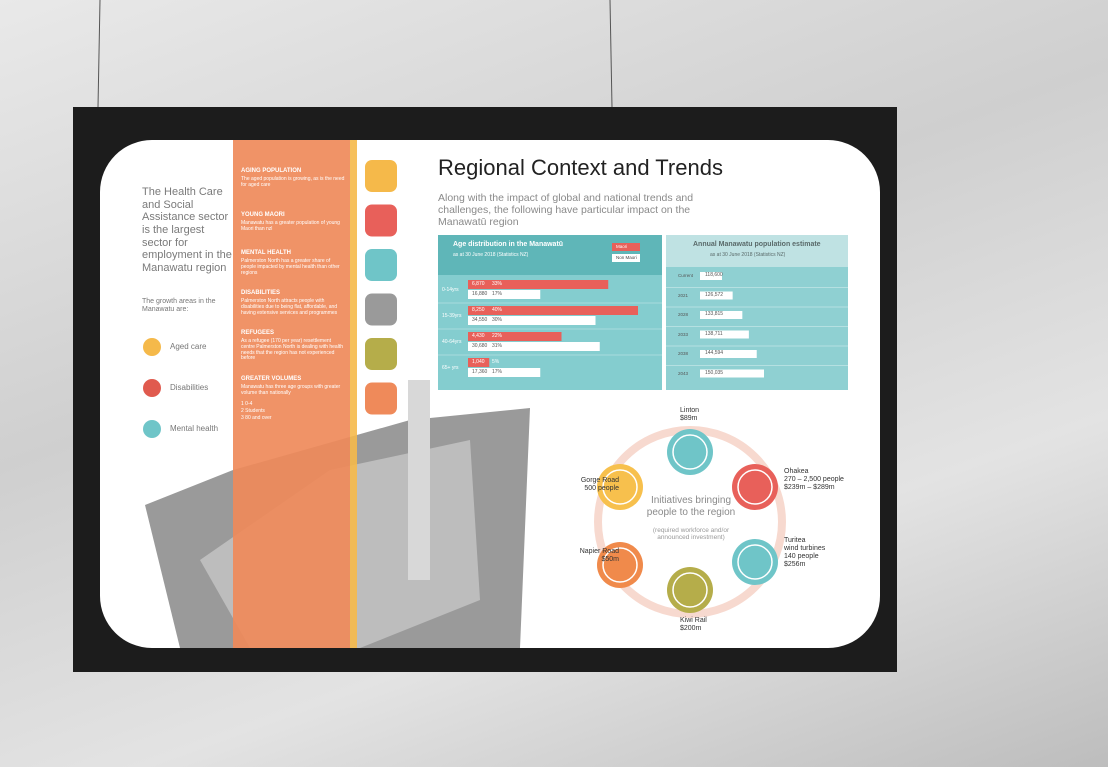  I want to click on hanging-wire, so click(99, 54).